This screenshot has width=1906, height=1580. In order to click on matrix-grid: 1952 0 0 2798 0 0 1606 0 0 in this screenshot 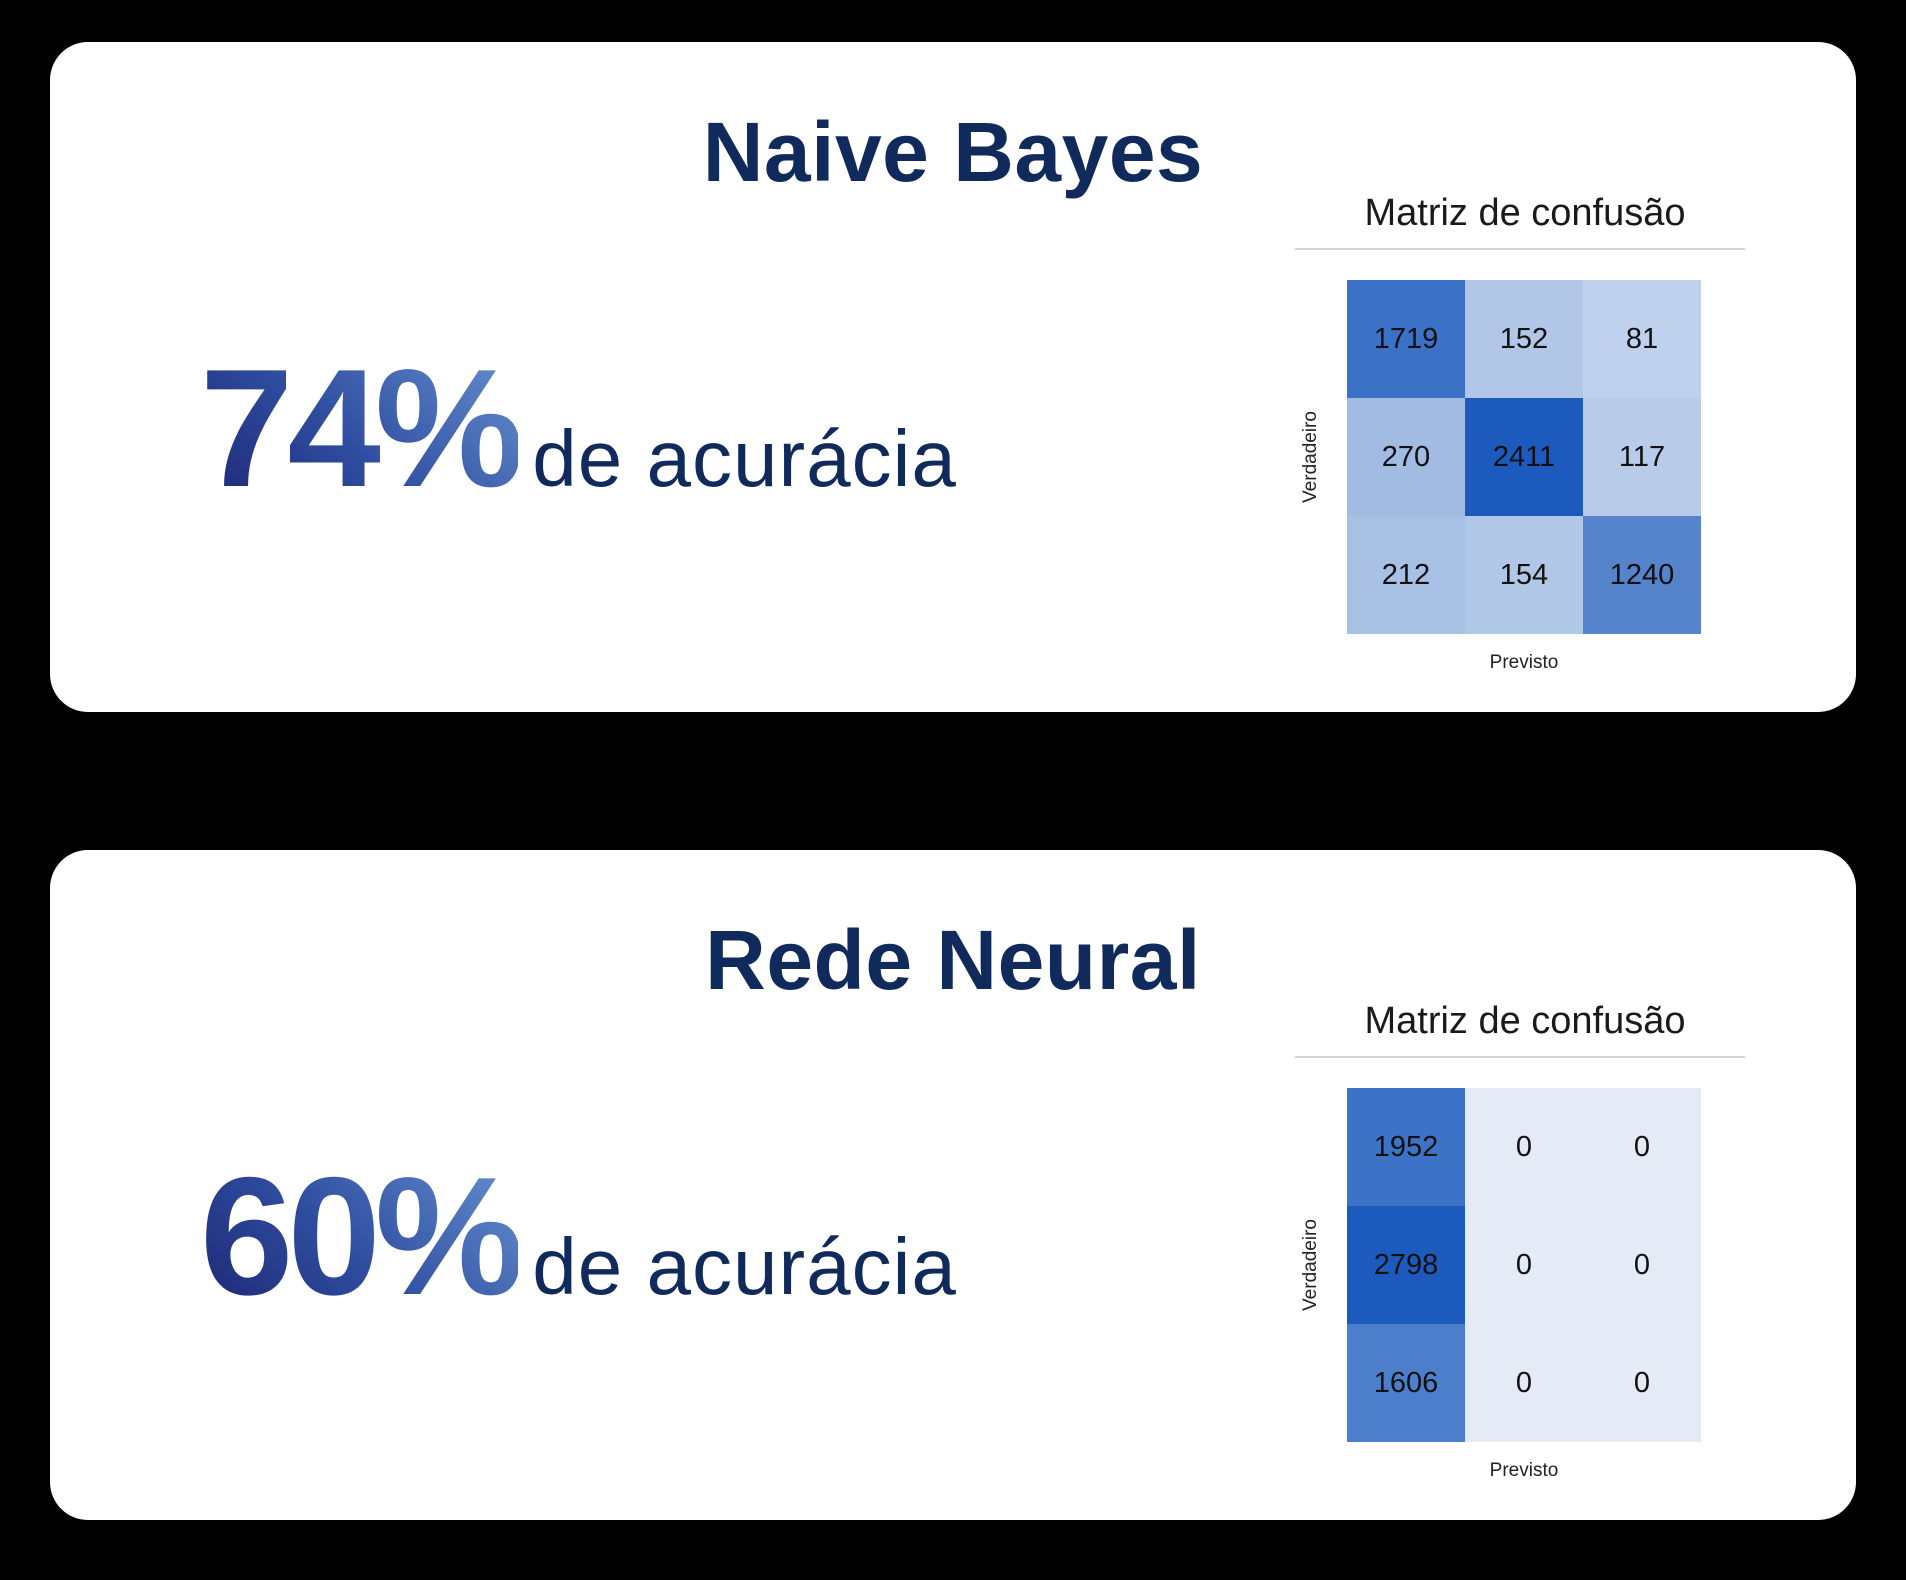, I will do `click(1524, 1265)`.